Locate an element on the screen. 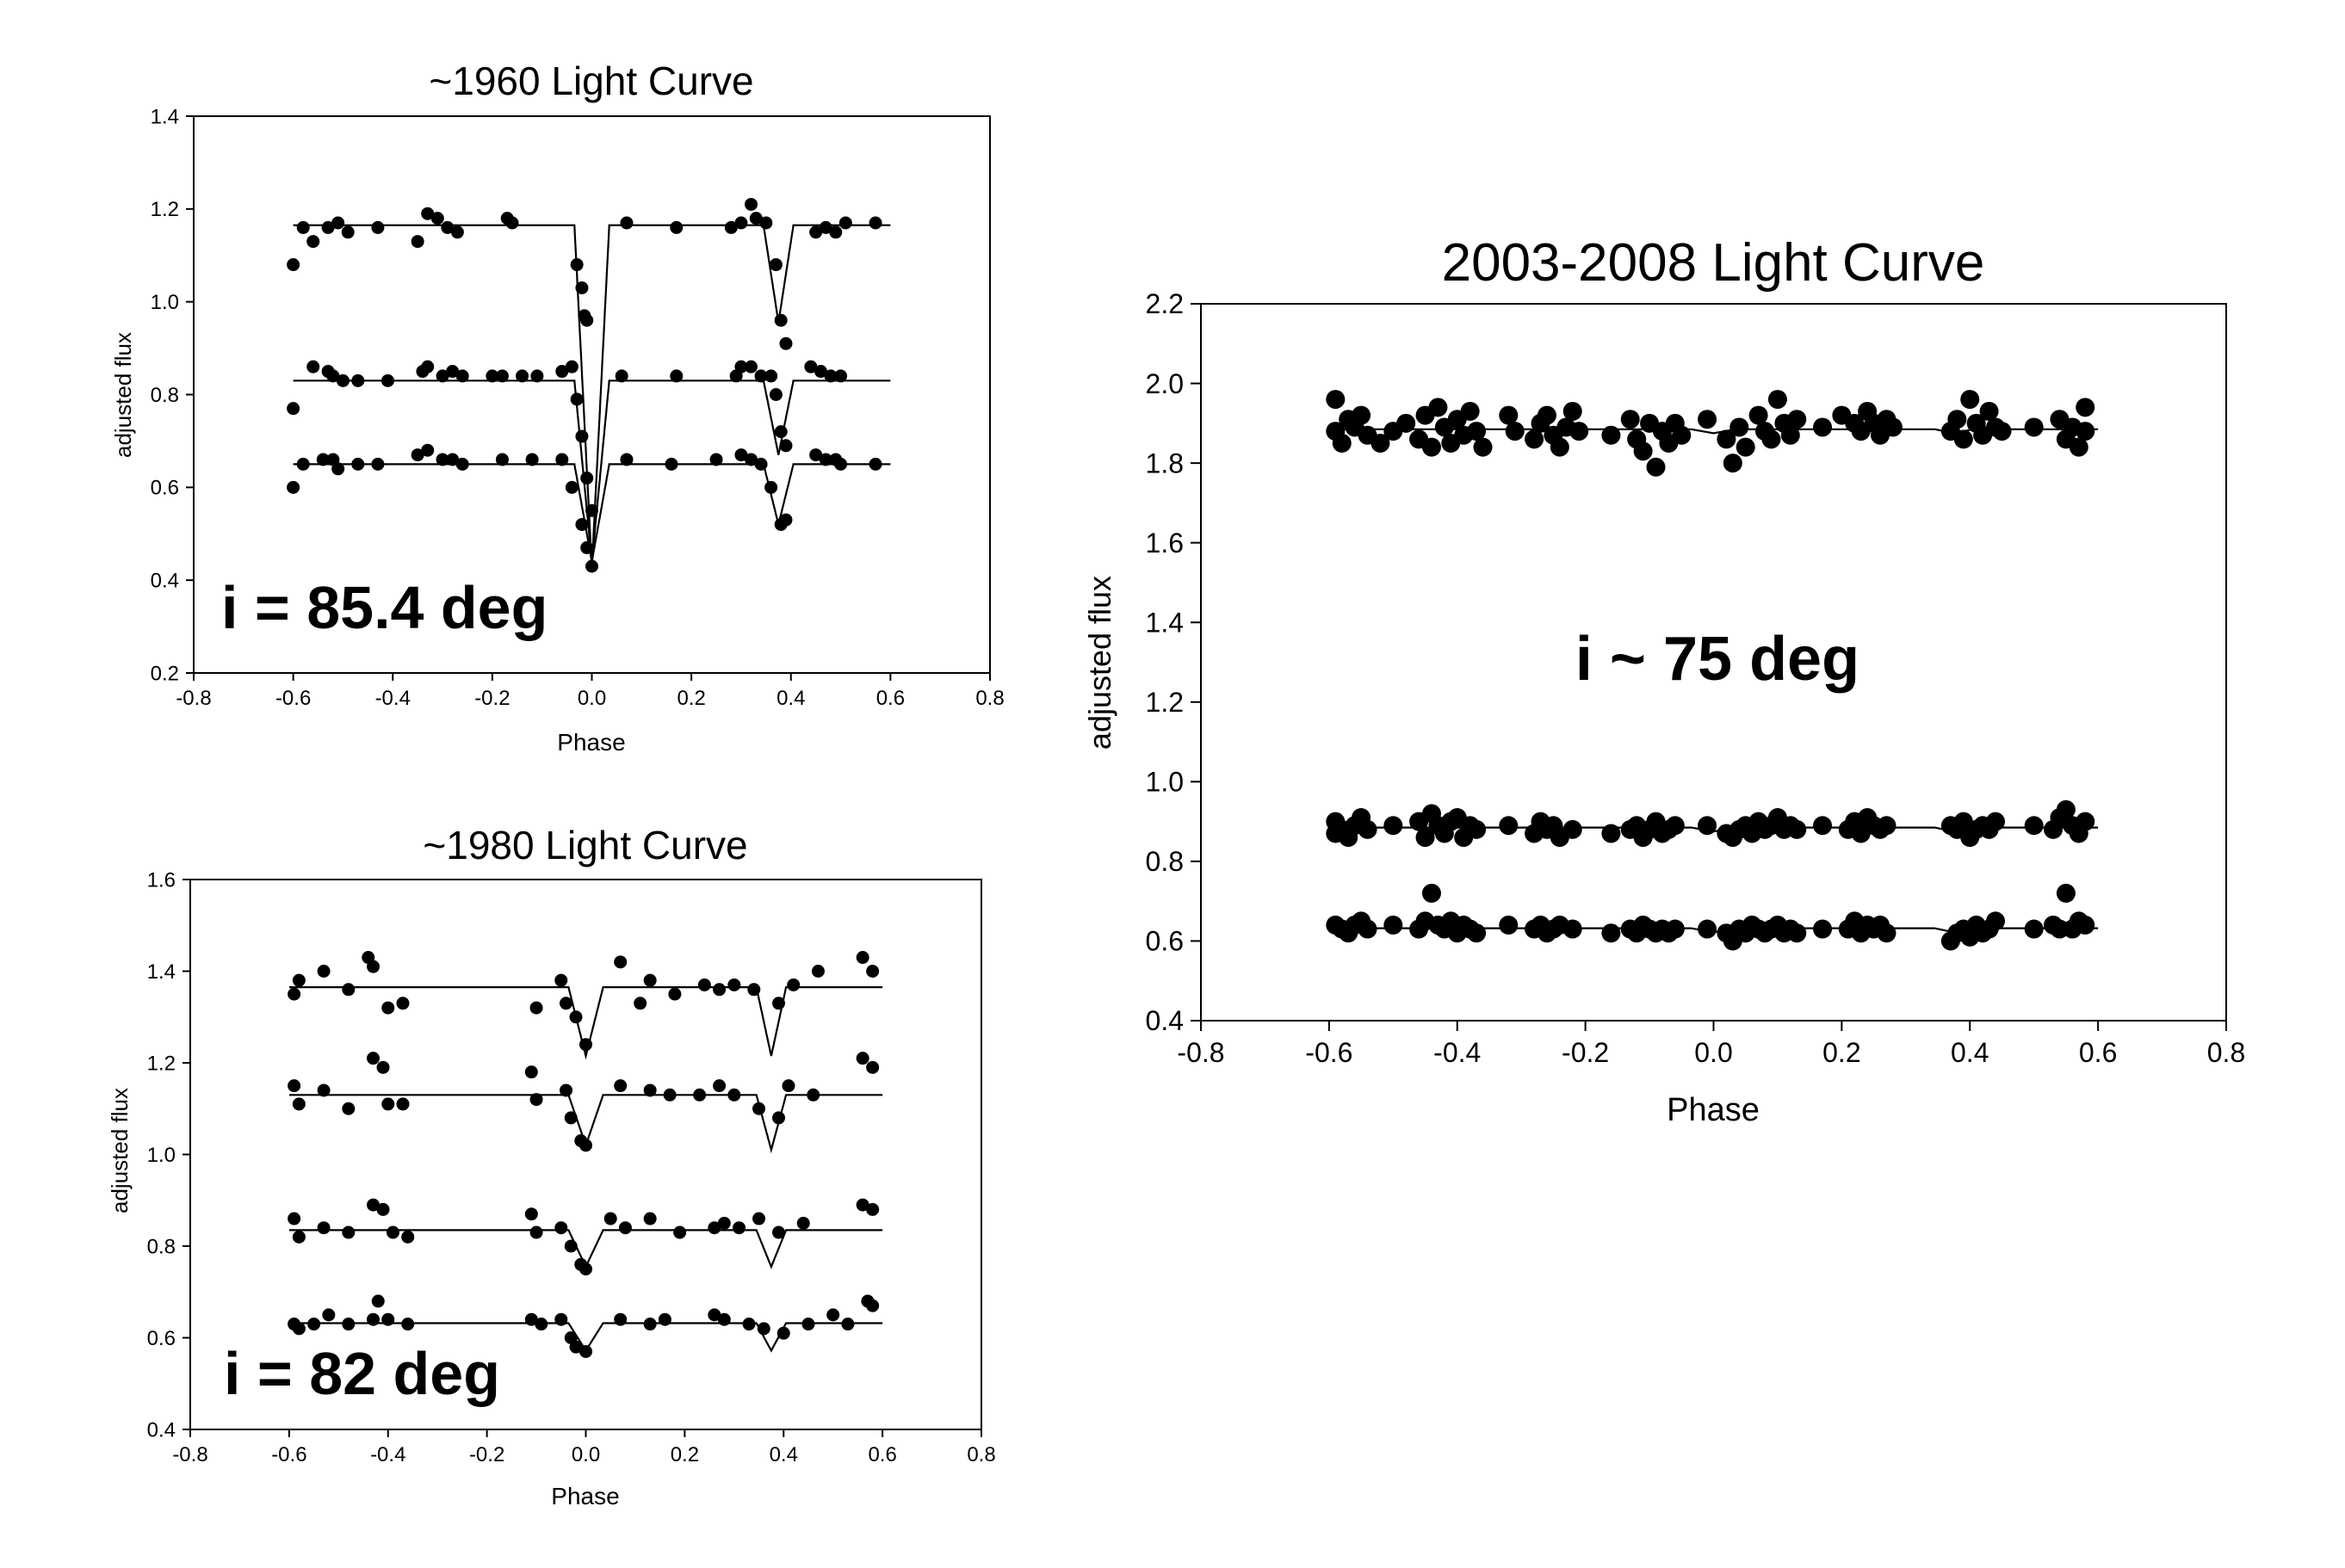 The width and height of the screenshot is (2345, 1568). chart-title: 2003-2008 Light Curve is located at coordinates (1714, 263).